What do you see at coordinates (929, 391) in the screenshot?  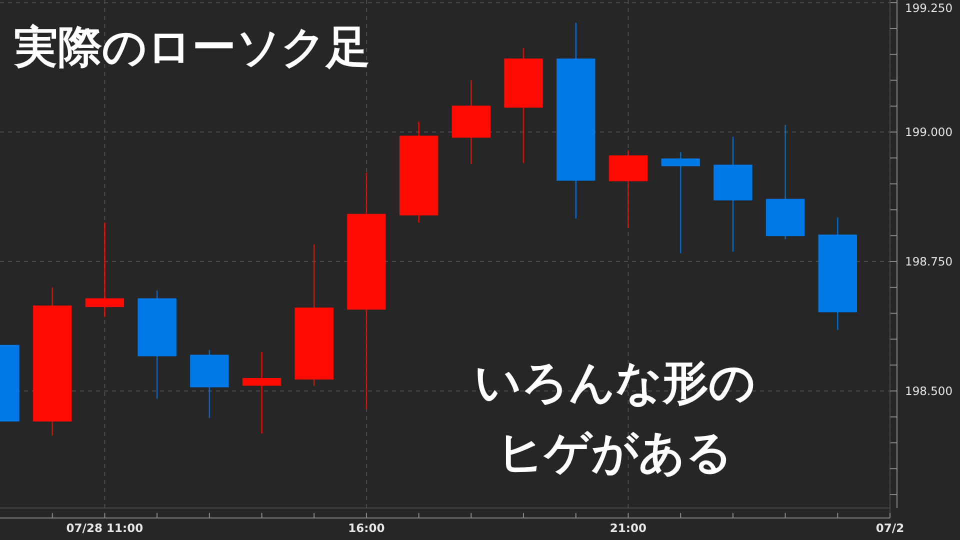 I see `y-tick-label: 198.500` at bounding box center [929, 391].